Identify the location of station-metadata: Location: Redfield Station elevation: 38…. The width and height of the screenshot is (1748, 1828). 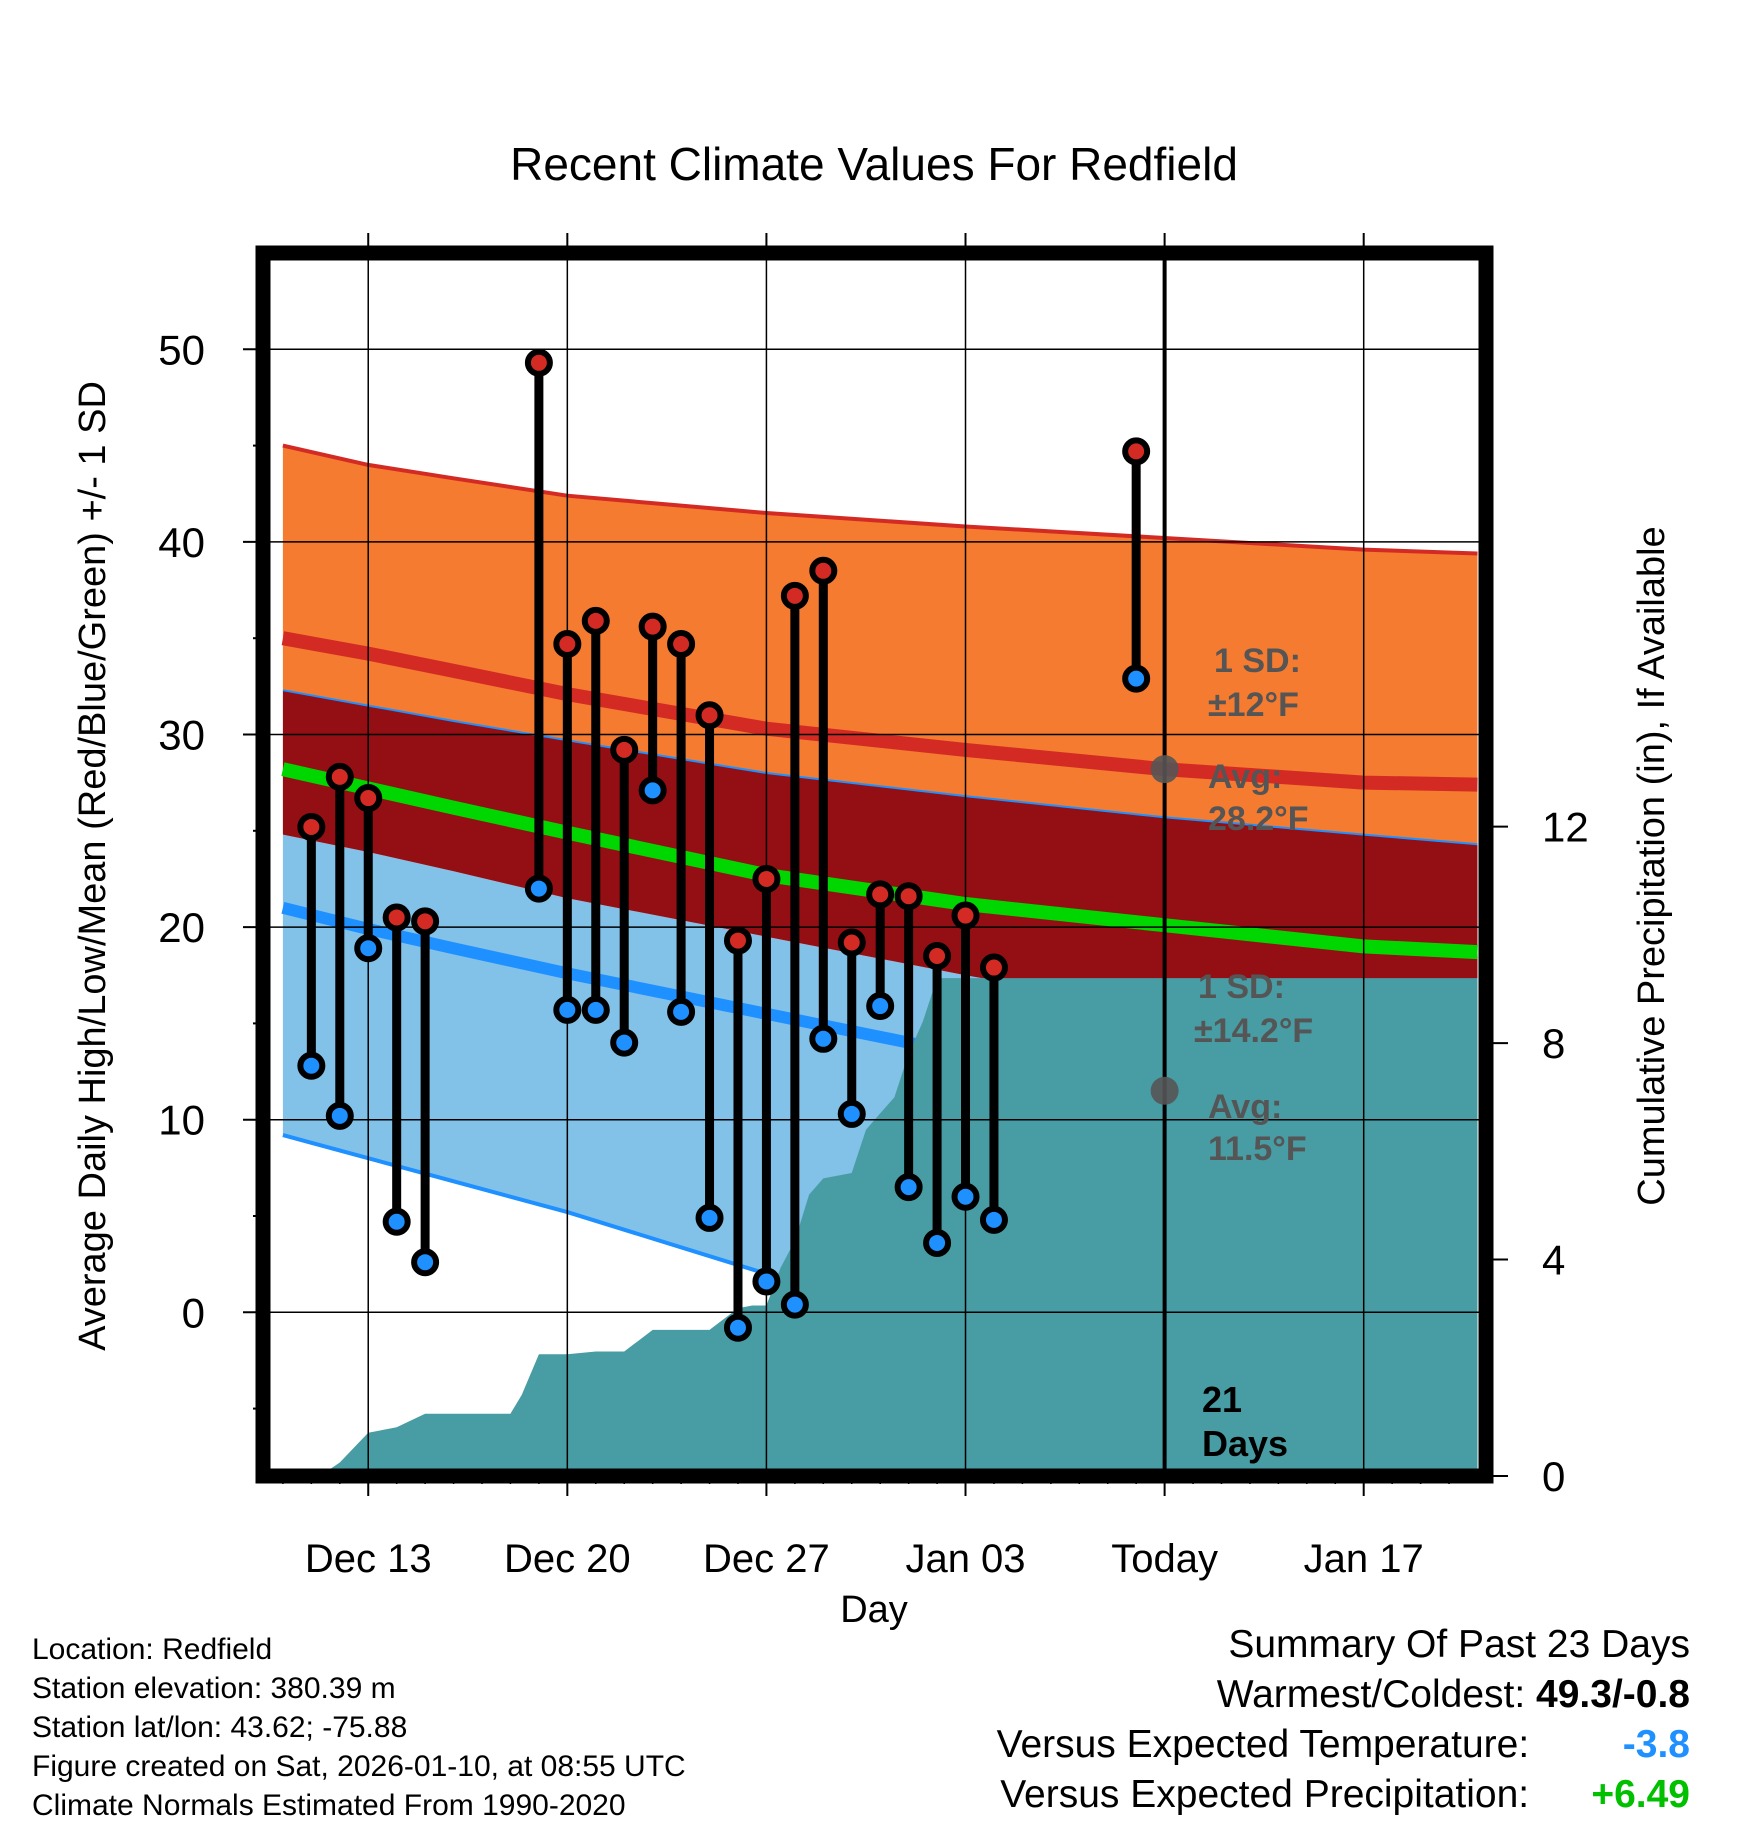
(359, 1727).